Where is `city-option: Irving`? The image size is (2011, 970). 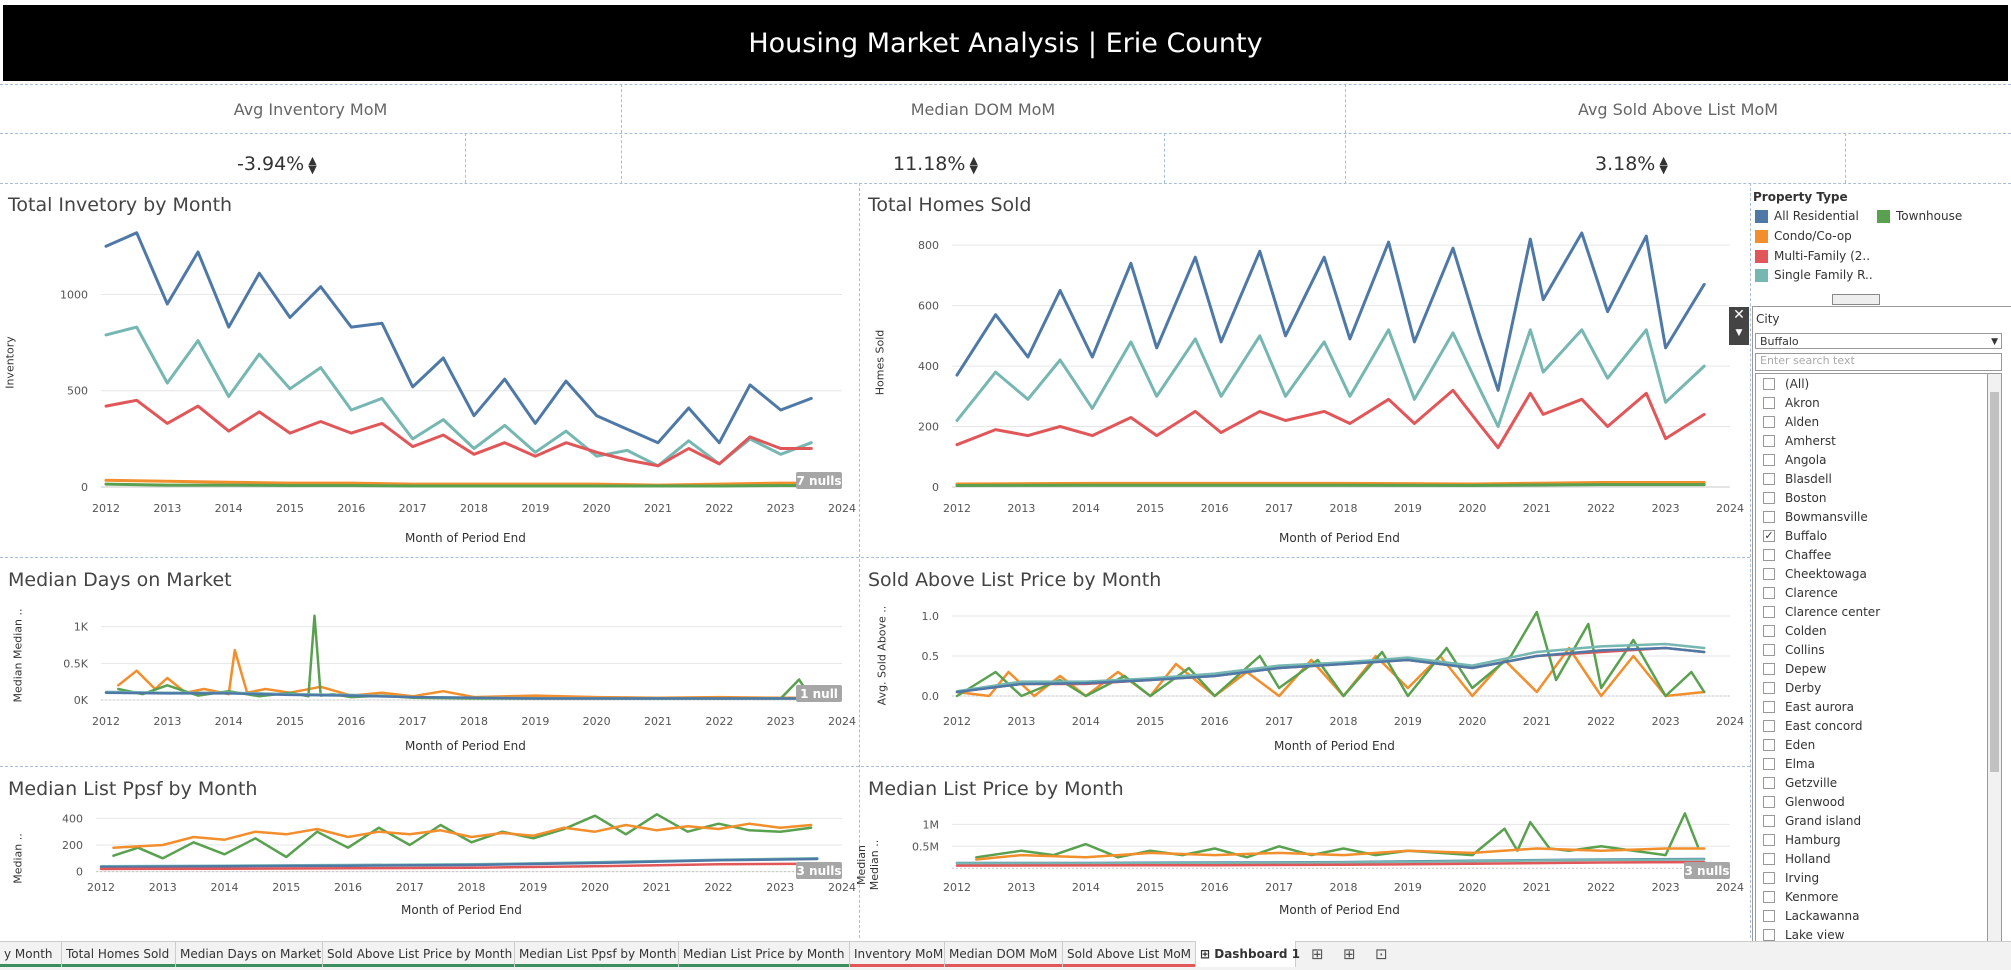 city-option: Irving is located at coordinates (1787, 877).